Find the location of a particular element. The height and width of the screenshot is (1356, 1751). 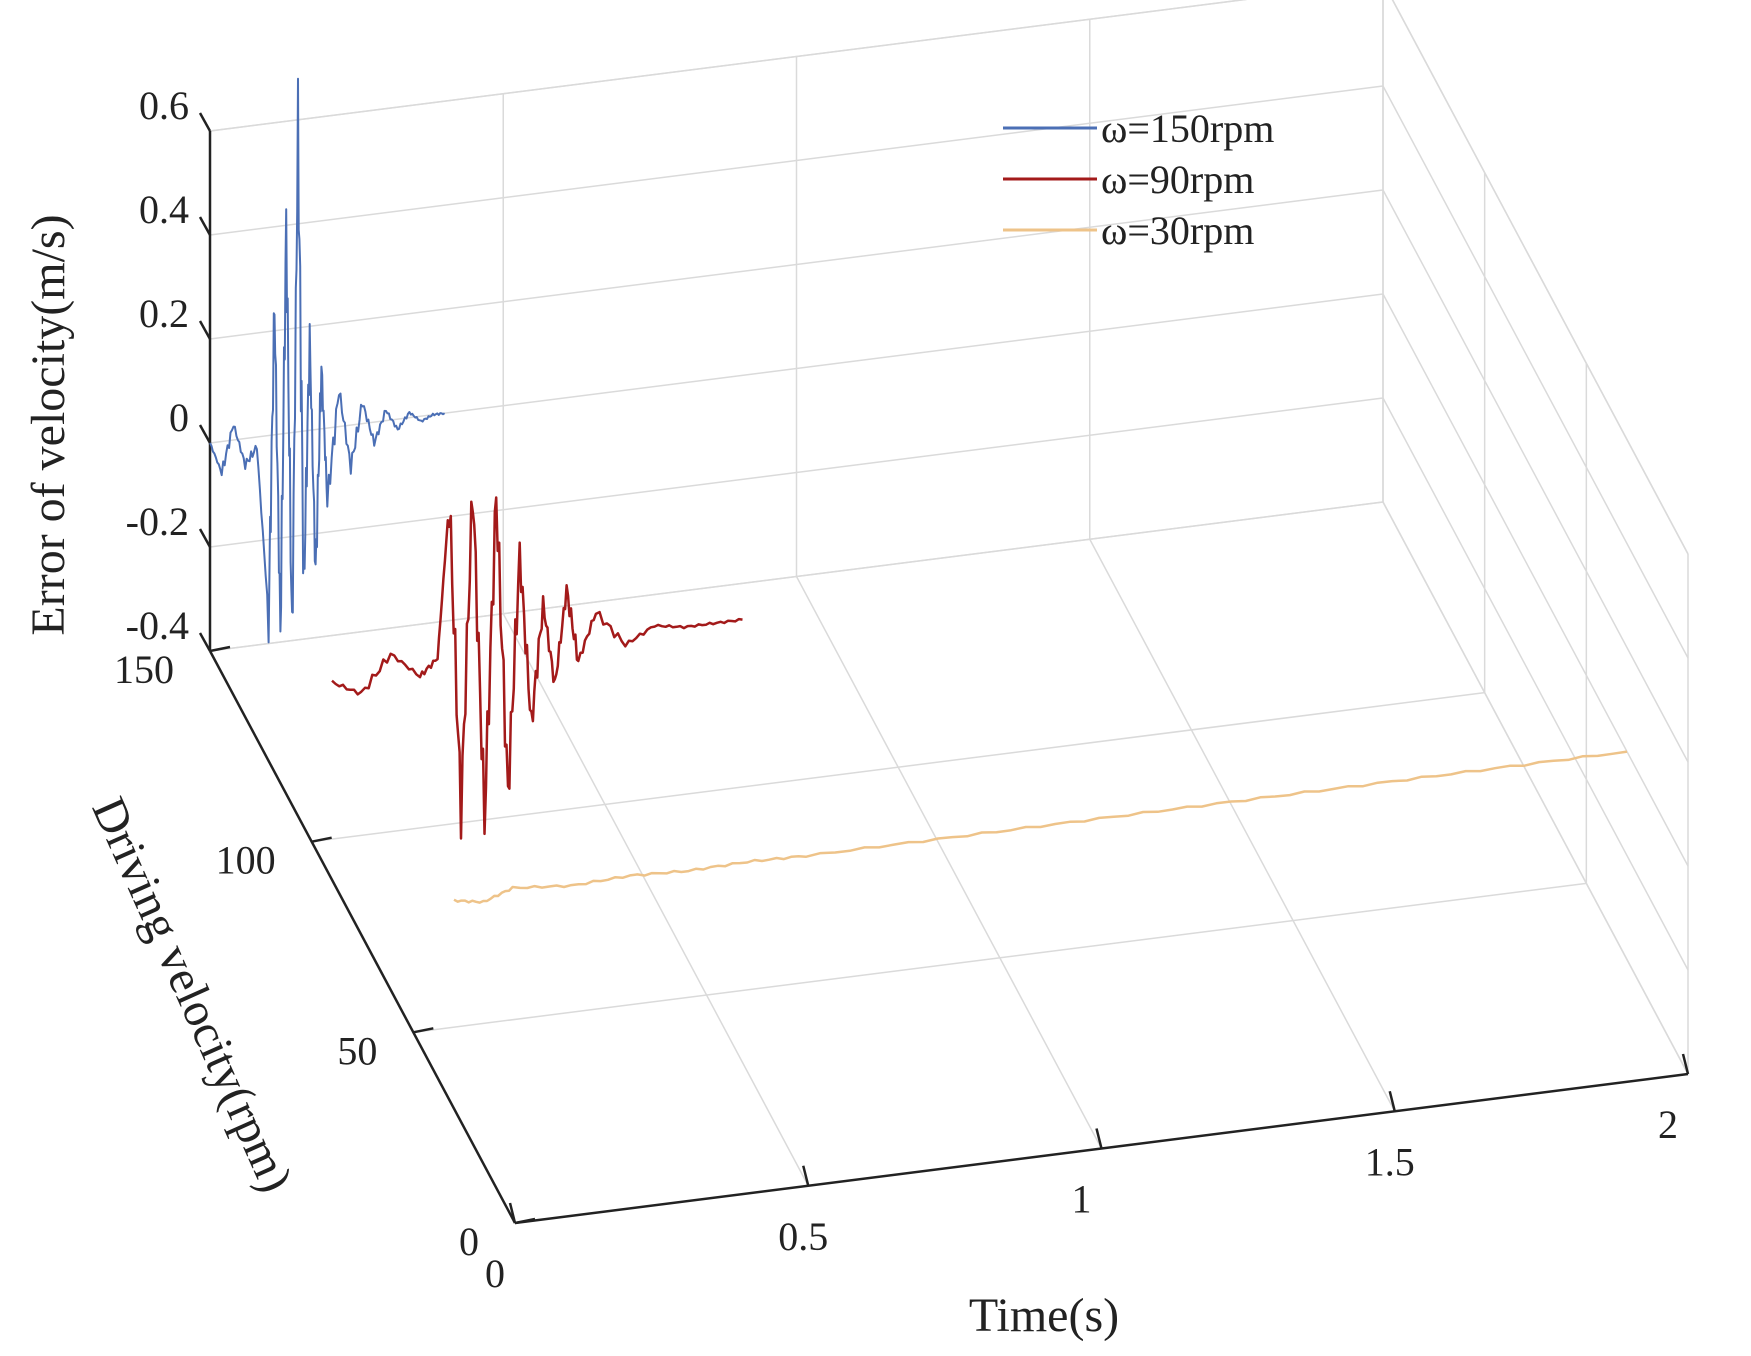

z-tick-label-3: 0.2 is located at coordinates (164, 313).